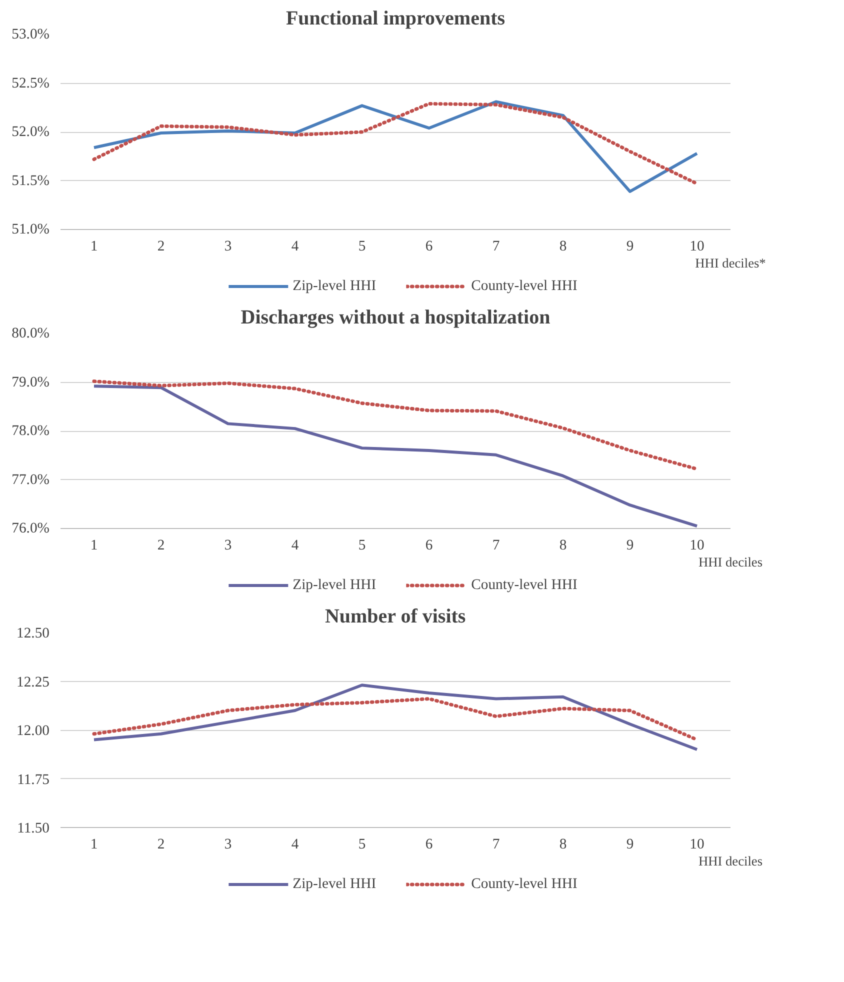 The image size is (844, 982). What do you see at coordinates (395, 617) in the screenshot?
I see `chart-title: Number of visits` at bounding box center [395, 617].